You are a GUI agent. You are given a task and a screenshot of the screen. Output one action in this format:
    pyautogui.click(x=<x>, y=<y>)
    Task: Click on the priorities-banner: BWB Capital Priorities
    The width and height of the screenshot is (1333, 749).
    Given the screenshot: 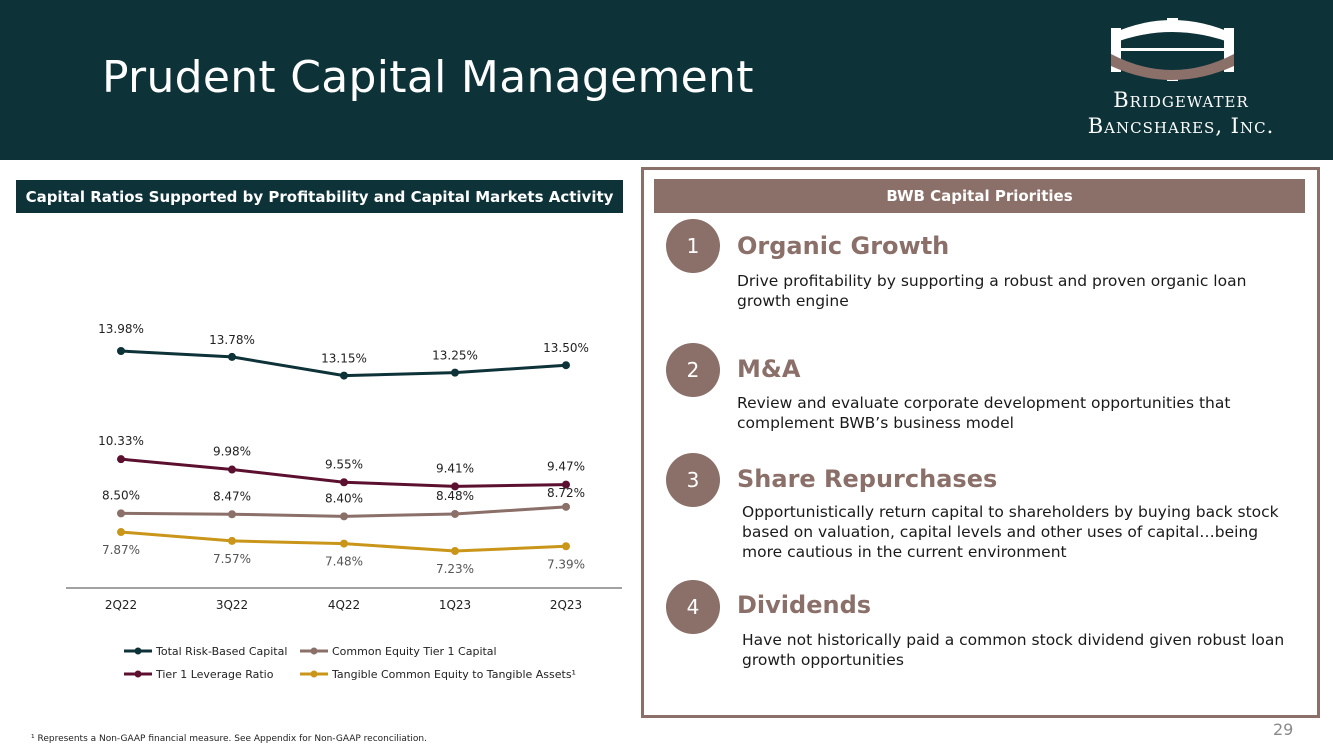 What is the action you would take?
    pyautogui.click(x=979, y=196)
    